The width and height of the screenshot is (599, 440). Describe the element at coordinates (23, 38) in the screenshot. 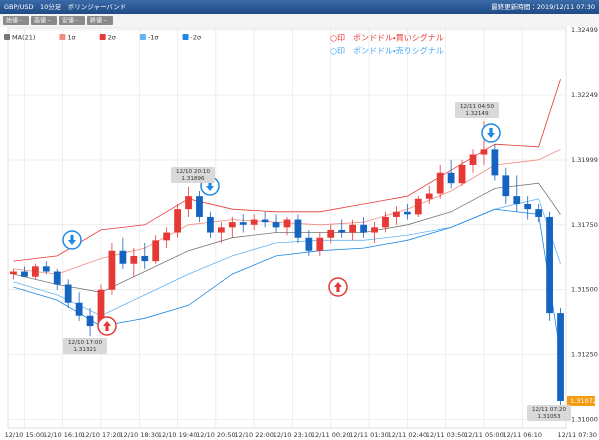

I see `legend-label: MA(21)` at that location.